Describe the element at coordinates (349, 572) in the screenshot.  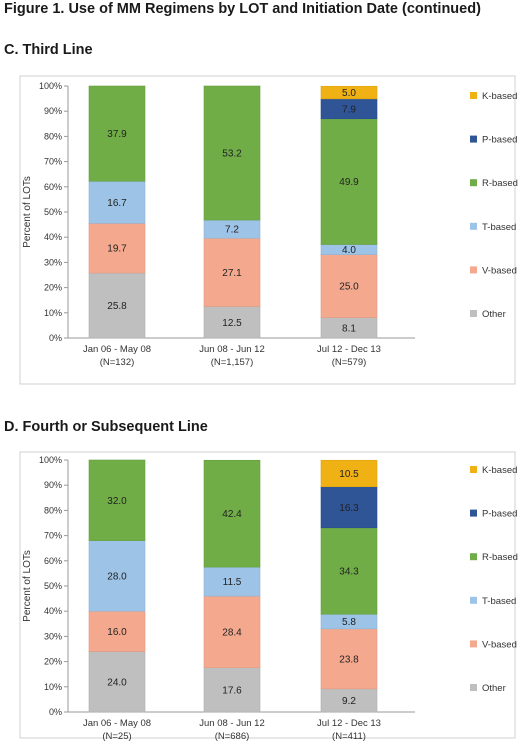
I see `data-label: 34.3` at that location.